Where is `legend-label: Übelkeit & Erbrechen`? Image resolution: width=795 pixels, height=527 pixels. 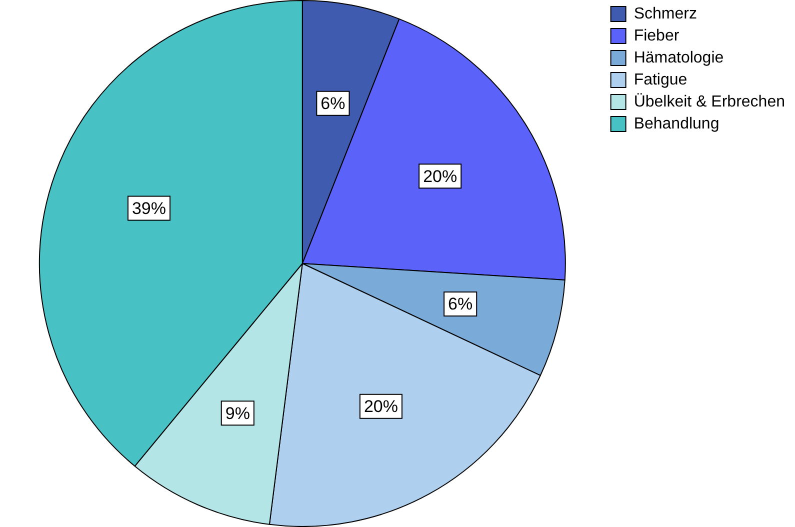 legend-label: Übelkeit & Erbrechen is located at coordinates (709, 101).